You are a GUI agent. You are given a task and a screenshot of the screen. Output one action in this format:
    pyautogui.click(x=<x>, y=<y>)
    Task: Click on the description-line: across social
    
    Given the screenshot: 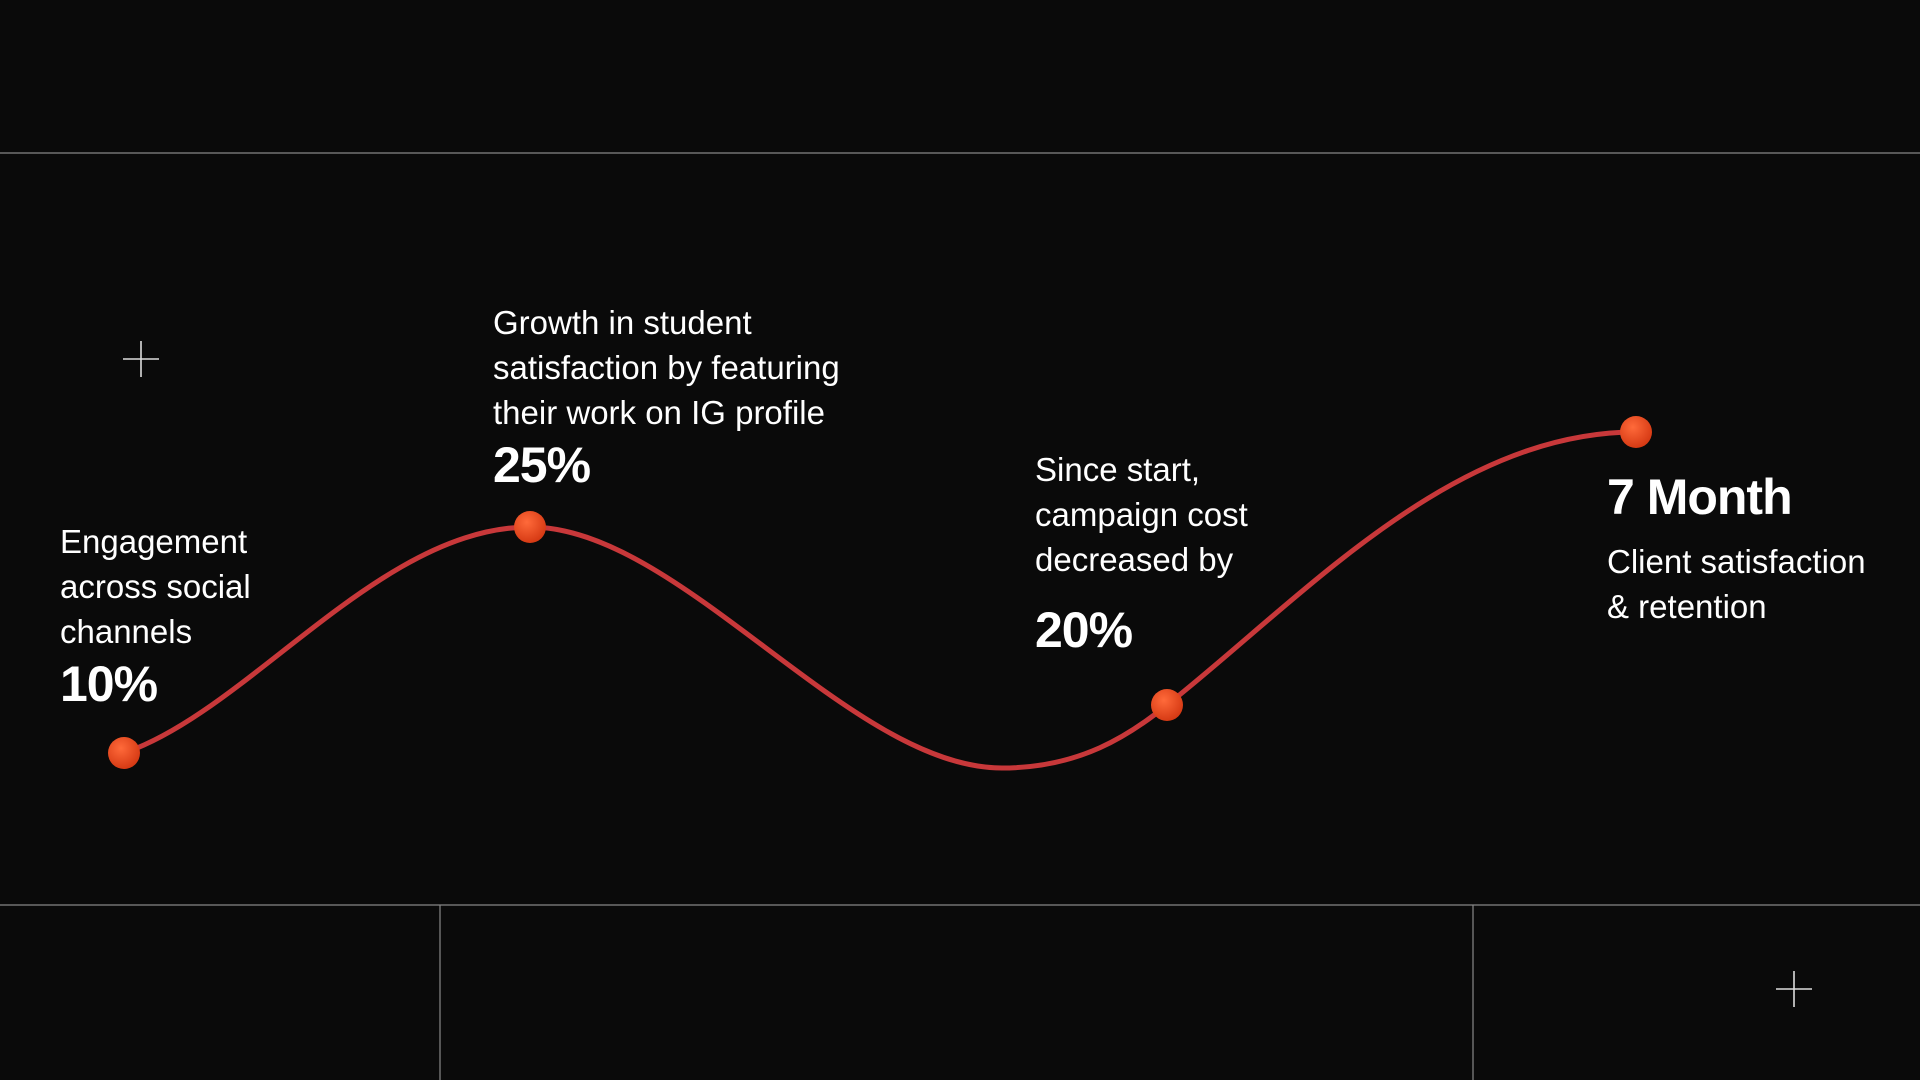 What is the action you would take?
    pyautogui.click(x=155, y=586)
    